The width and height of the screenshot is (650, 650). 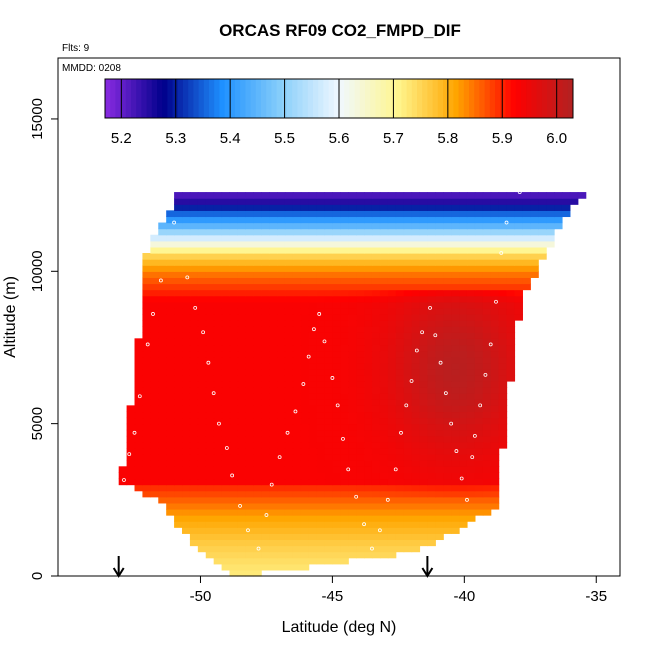 What do you see at coordinates (464, 596) in the screenshot?
I see `x-tick-label: -40` at bounding box center [464, 596].